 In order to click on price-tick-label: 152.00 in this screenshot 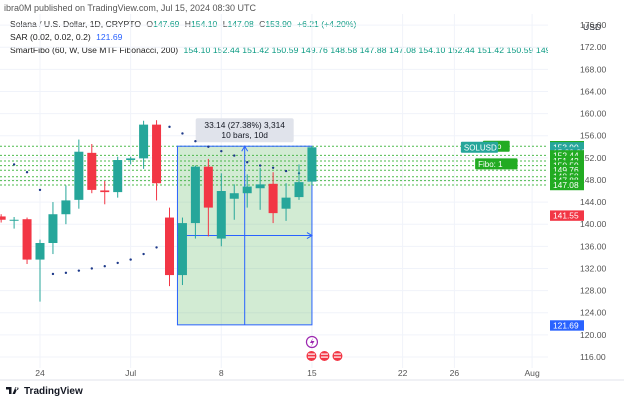, I will do `click(593, 158)`.